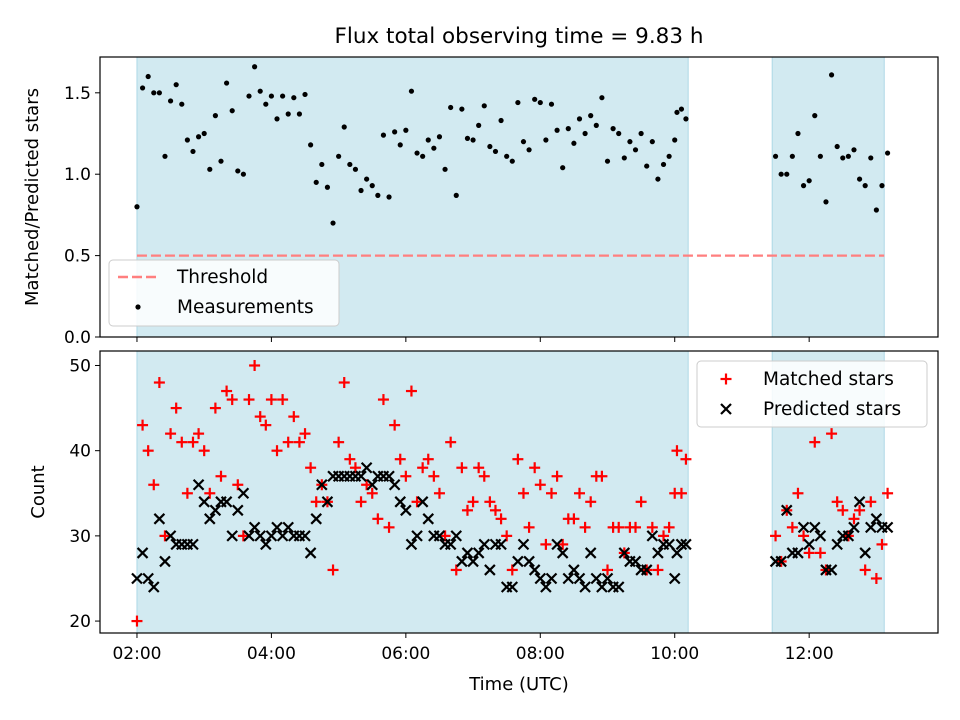  What do you see at coordinates (80, 622) in the screenshot?
I see `bottom-y-tick-label: 20` at bounding box center [80, 622].